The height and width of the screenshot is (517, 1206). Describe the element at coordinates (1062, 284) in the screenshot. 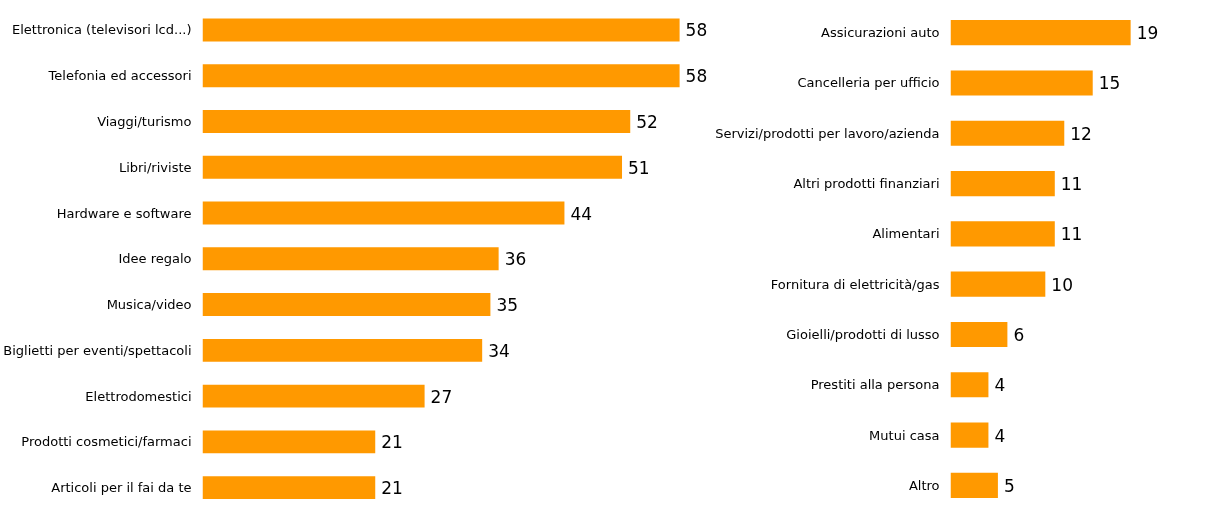

I see `data-label: 10` at that location.